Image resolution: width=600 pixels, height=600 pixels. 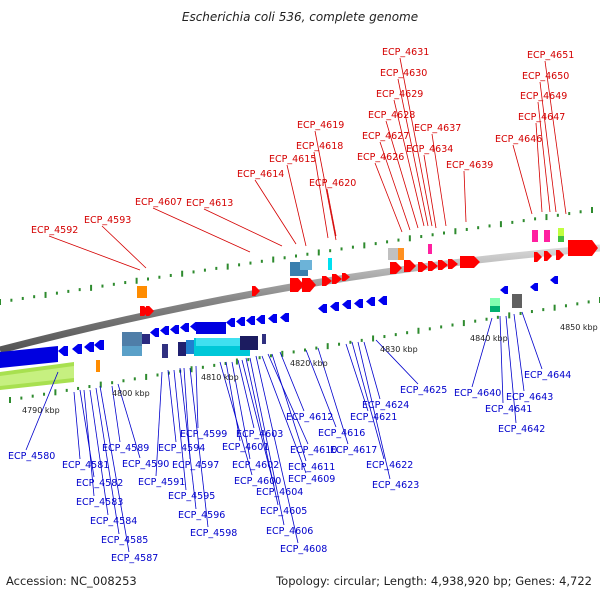 I want to click on reverse-gene-label: ECP_4603, so click(x=259, y=434).